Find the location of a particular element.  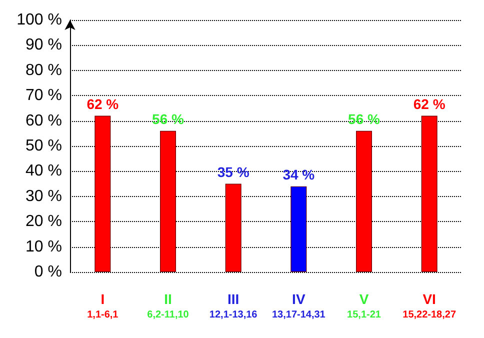

x-tick-label: VI 15,22-18,27 is located at coordinates (429, 305).